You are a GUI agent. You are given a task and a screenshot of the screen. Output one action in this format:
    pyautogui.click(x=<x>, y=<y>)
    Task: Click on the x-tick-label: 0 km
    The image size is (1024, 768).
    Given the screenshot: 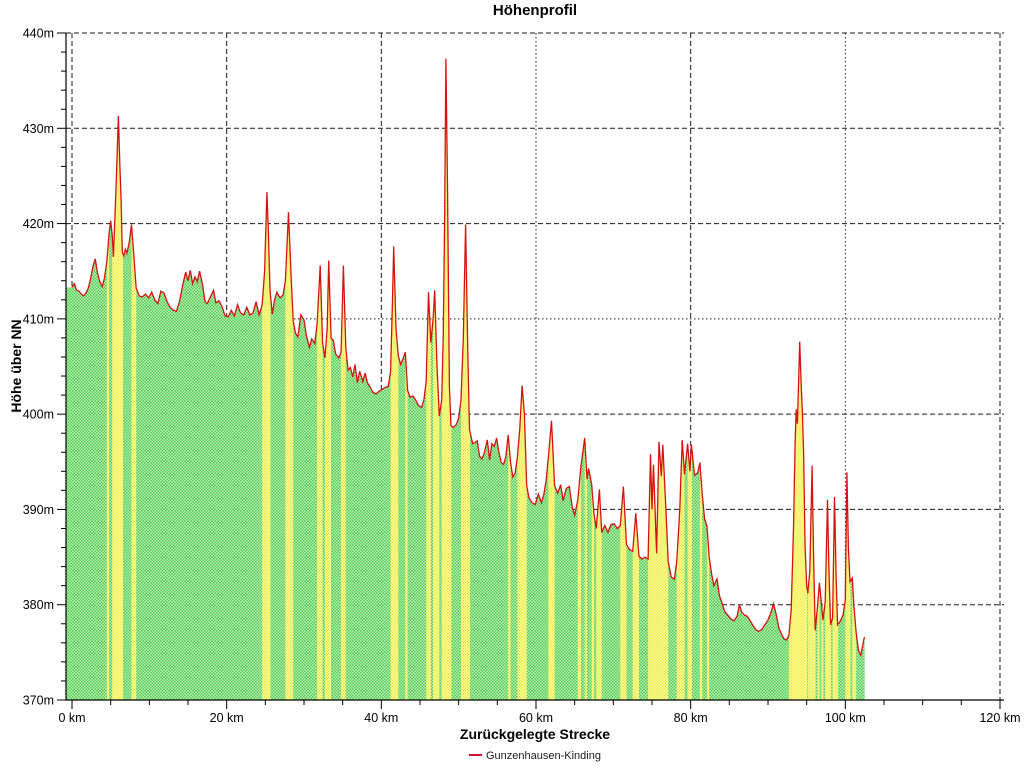 What is the action you would take?
    pyautogui.click(x=71, y=718)
    